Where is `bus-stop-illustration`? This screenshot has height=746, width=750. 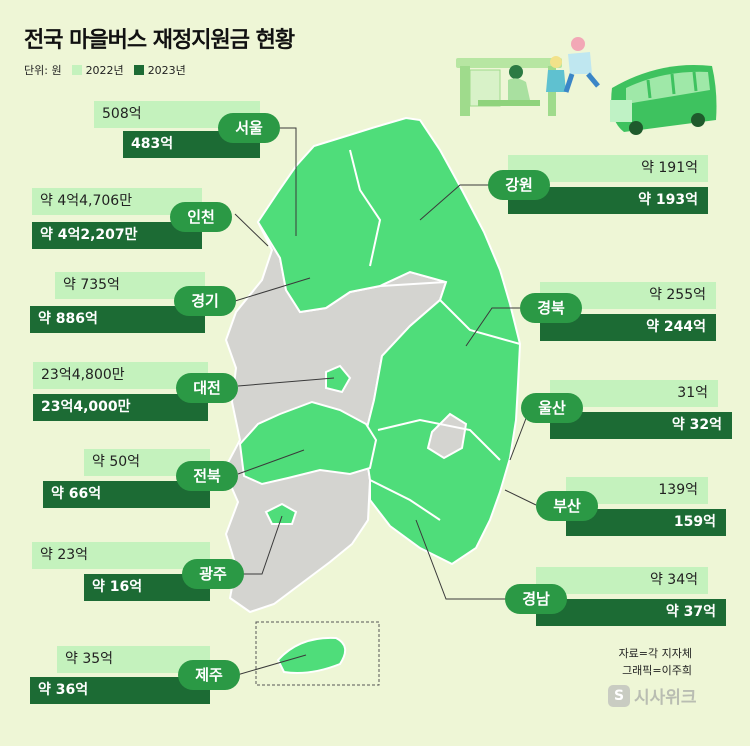
bus-stop-illustration is located at coordinates (528, 76).